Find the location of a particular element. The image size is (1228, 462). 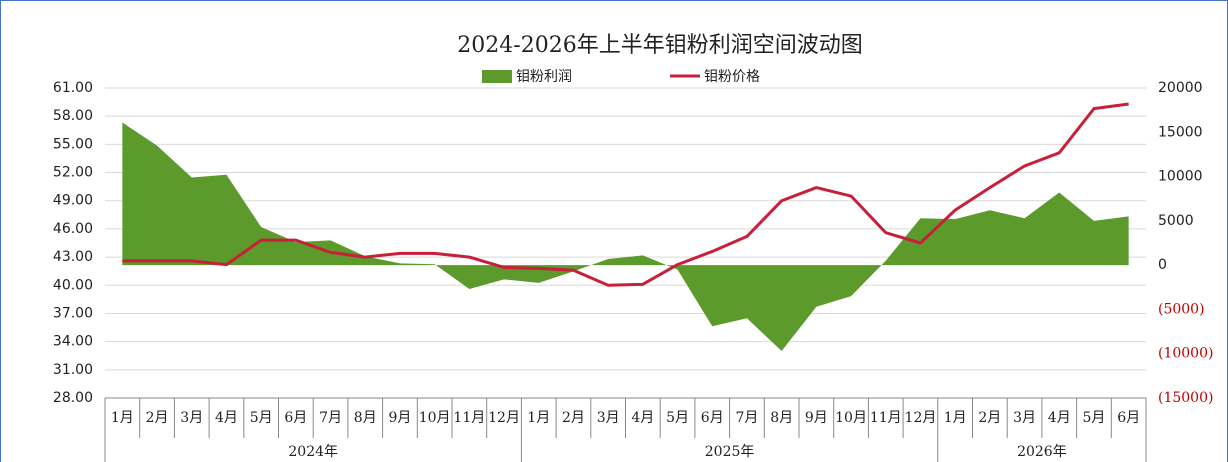

x-group-label: 2025年 is located at coordinates (730, 452).